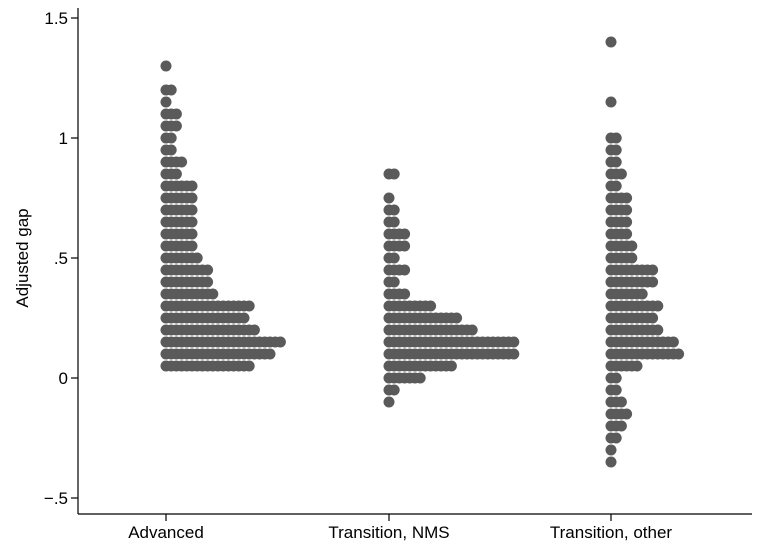 The height and width of the screenshot is (545, 760). I want to click on y-tick-label: 0, so click(63, 378).